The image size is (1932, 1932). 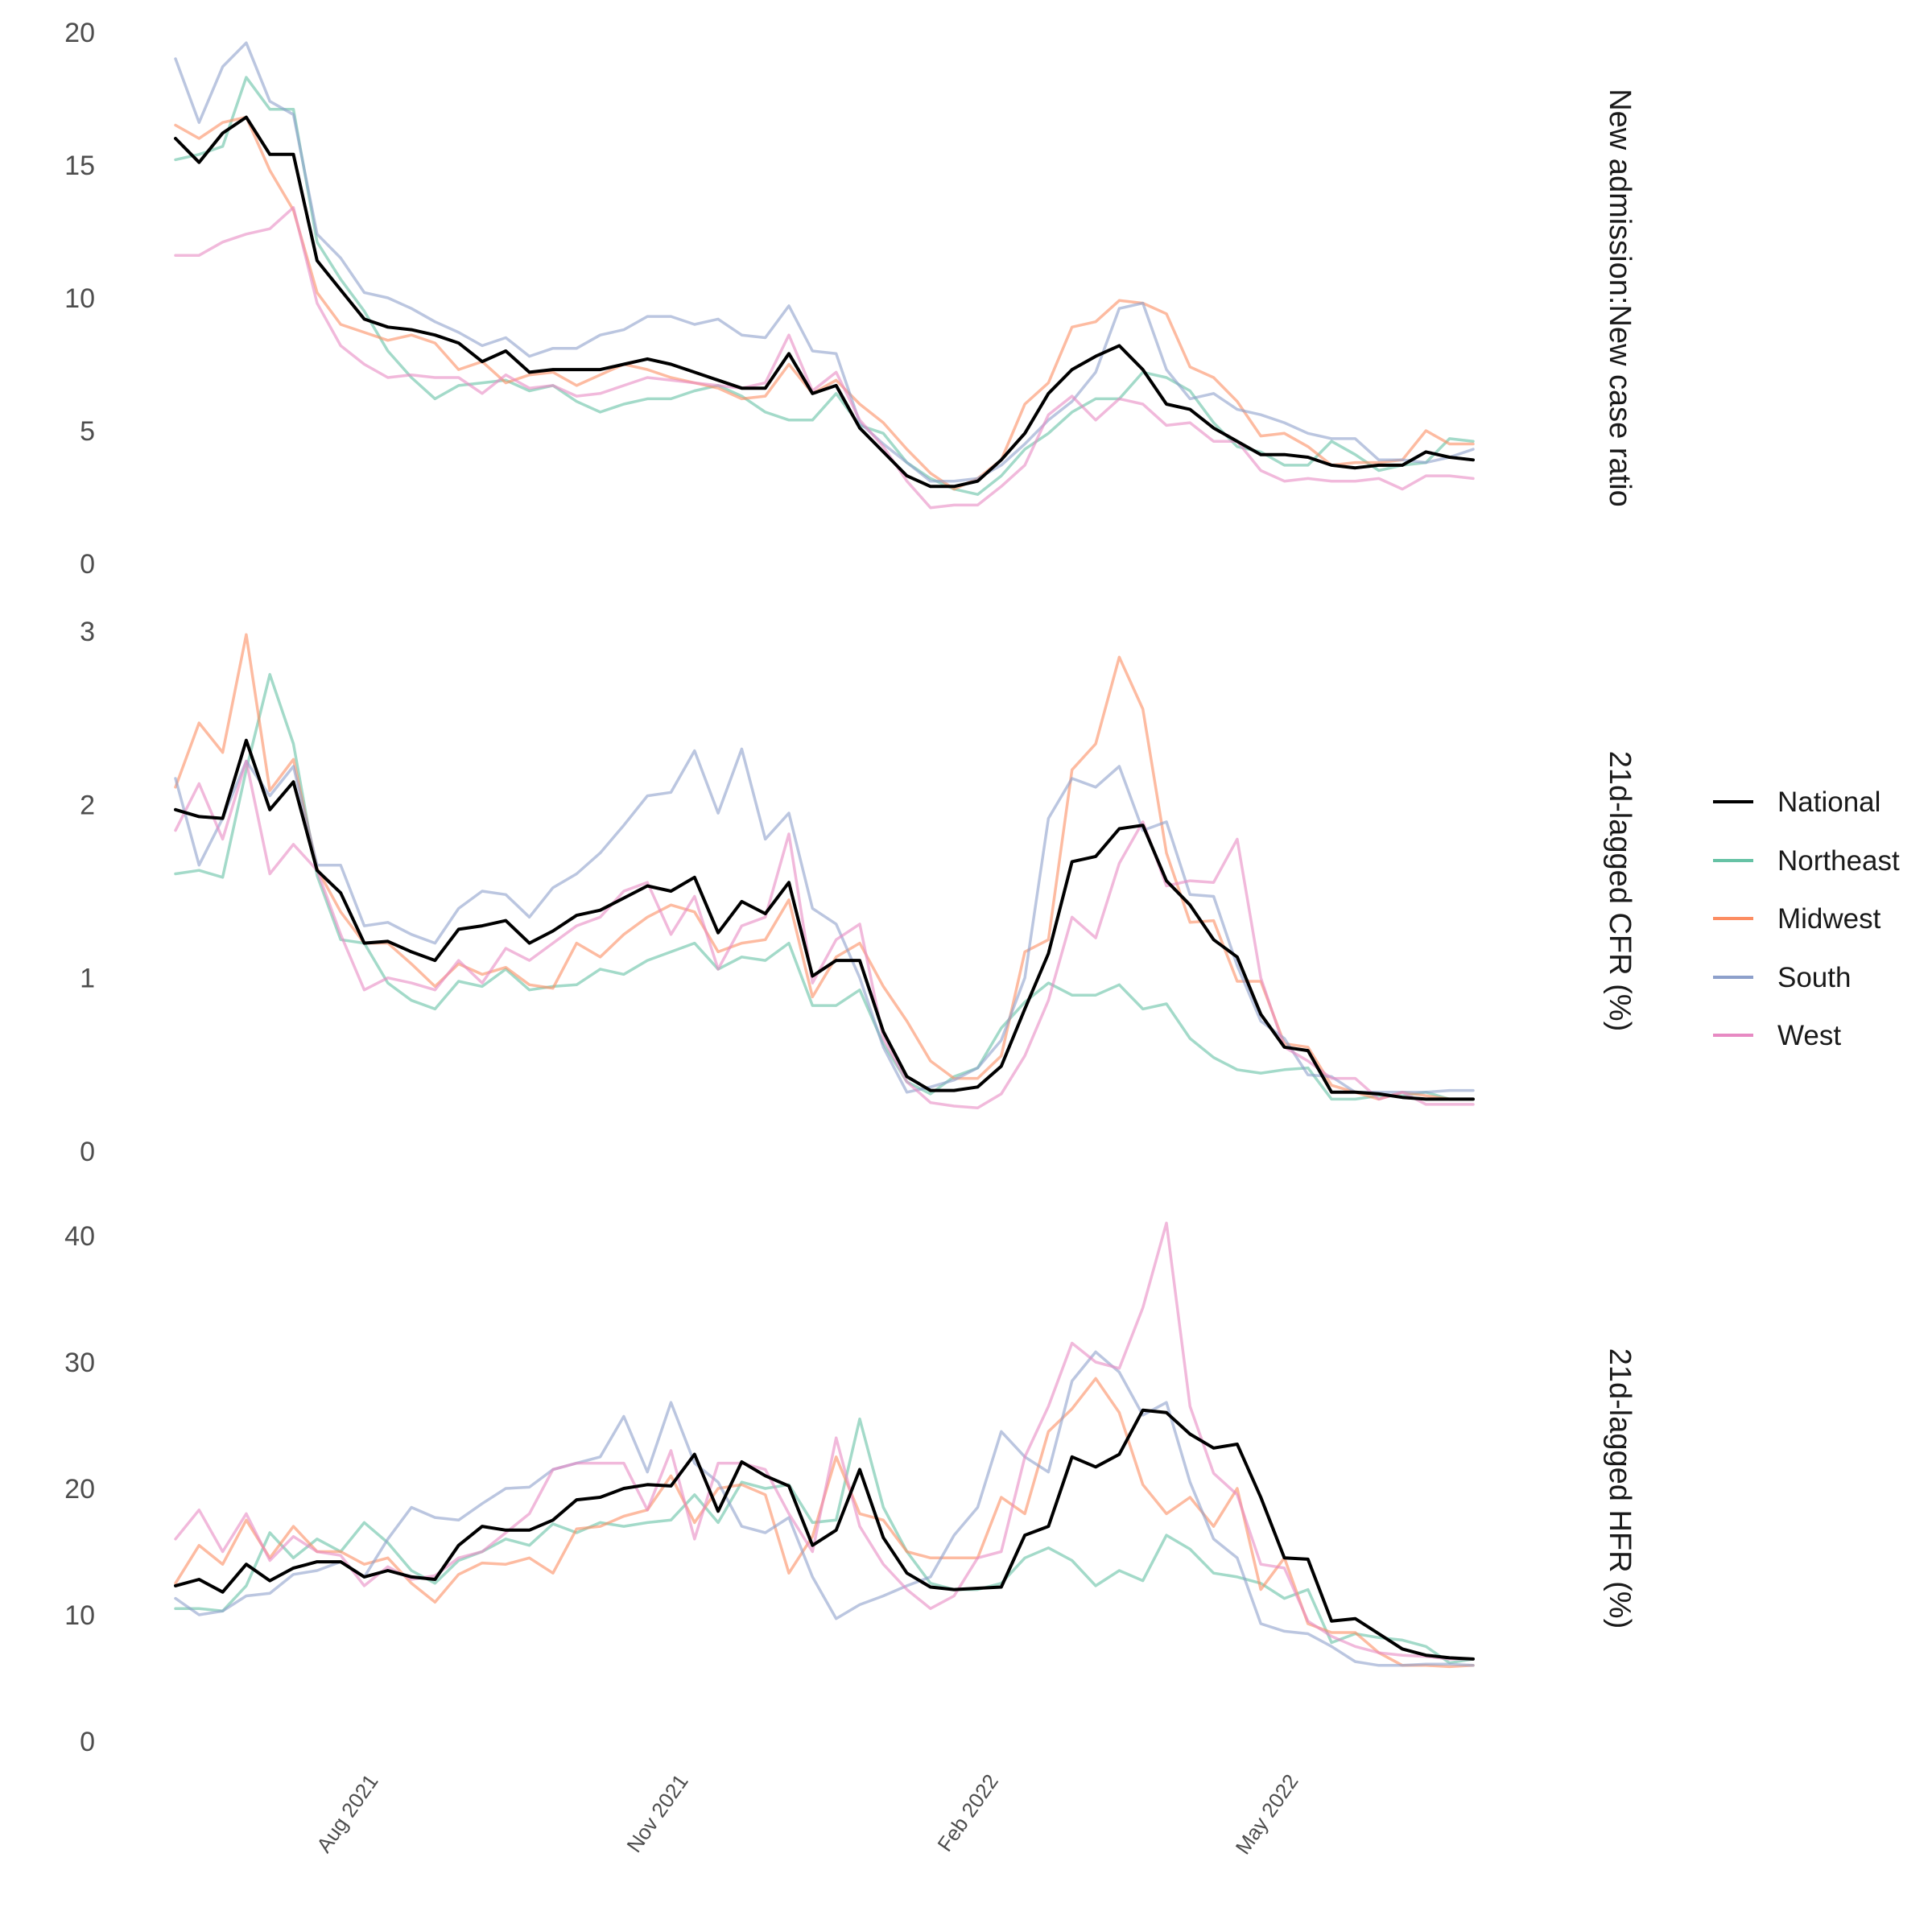 I want to click on x-tick-label: Feb 2022, so click(x=967, y=1812).